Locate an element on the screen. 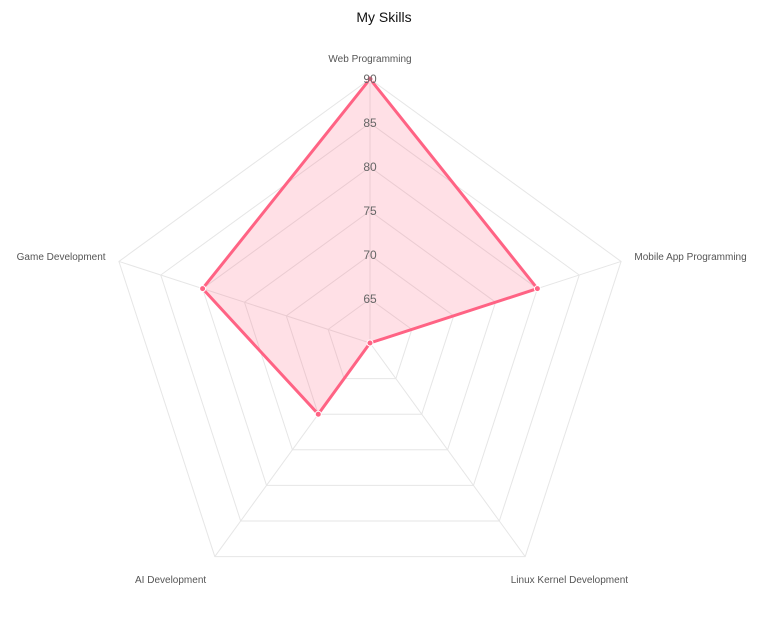  tick-label: 65 is located at coordinates (370, 299).